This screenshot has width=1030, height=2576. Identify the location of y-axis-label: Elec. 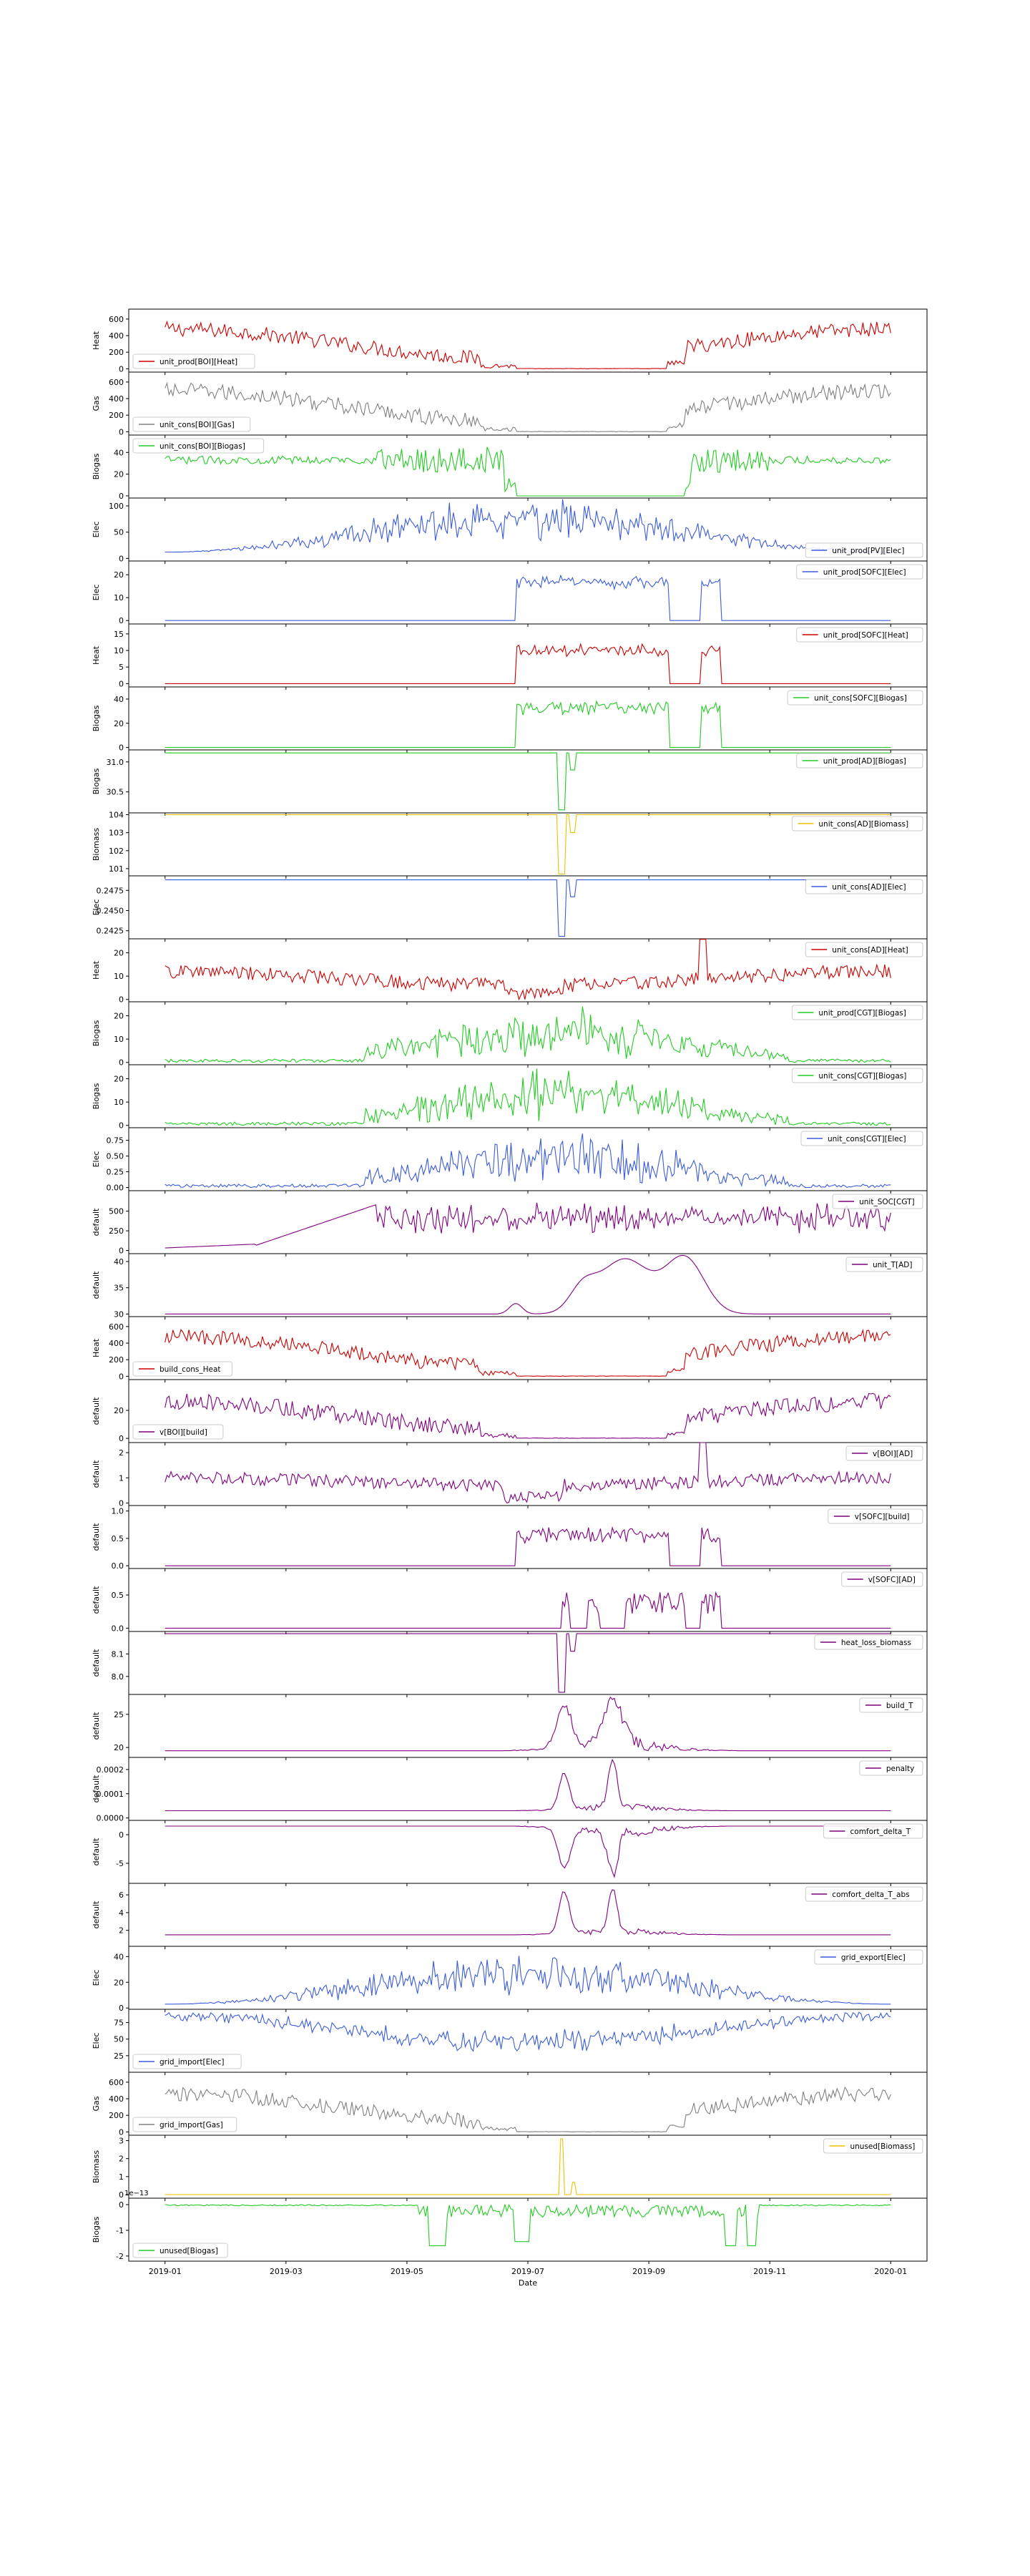
(96, 1159).